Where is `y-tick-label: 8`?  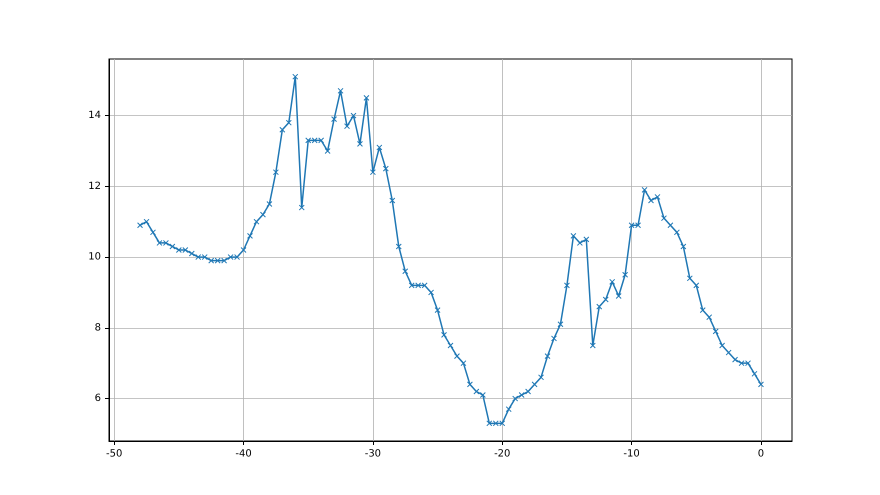 y-tick-label: 8 is located at coordinates (97, 328).